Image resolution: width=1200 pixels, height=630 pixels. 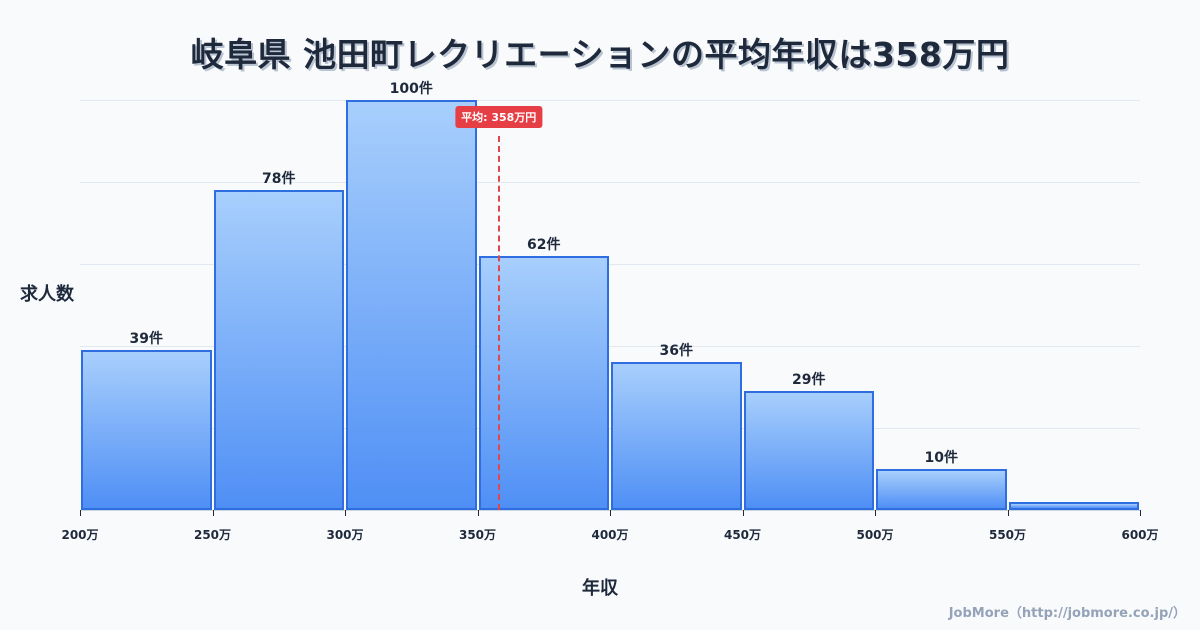 What do you see at coordinates (610, 535) in the screenshot?
I see `x-tick-label: 400万` at bounding box center [610, 535].